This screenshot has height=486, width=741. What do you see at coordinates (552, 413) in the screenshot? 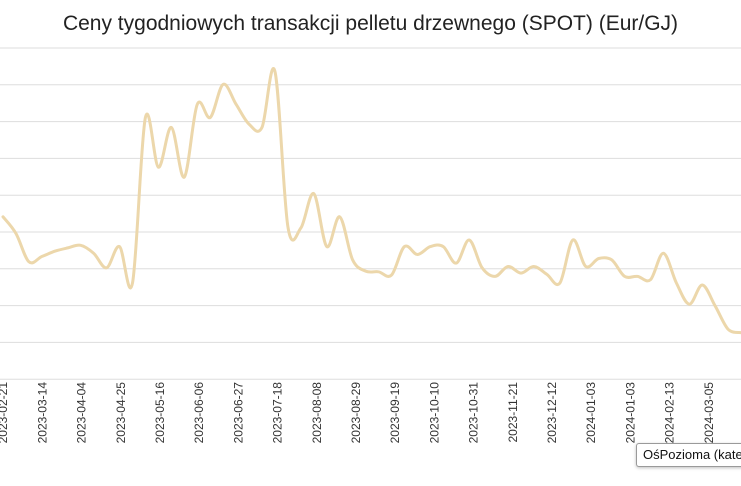
I see `x-tick-label: 2023-12-12` at bounding box center [552, 413].